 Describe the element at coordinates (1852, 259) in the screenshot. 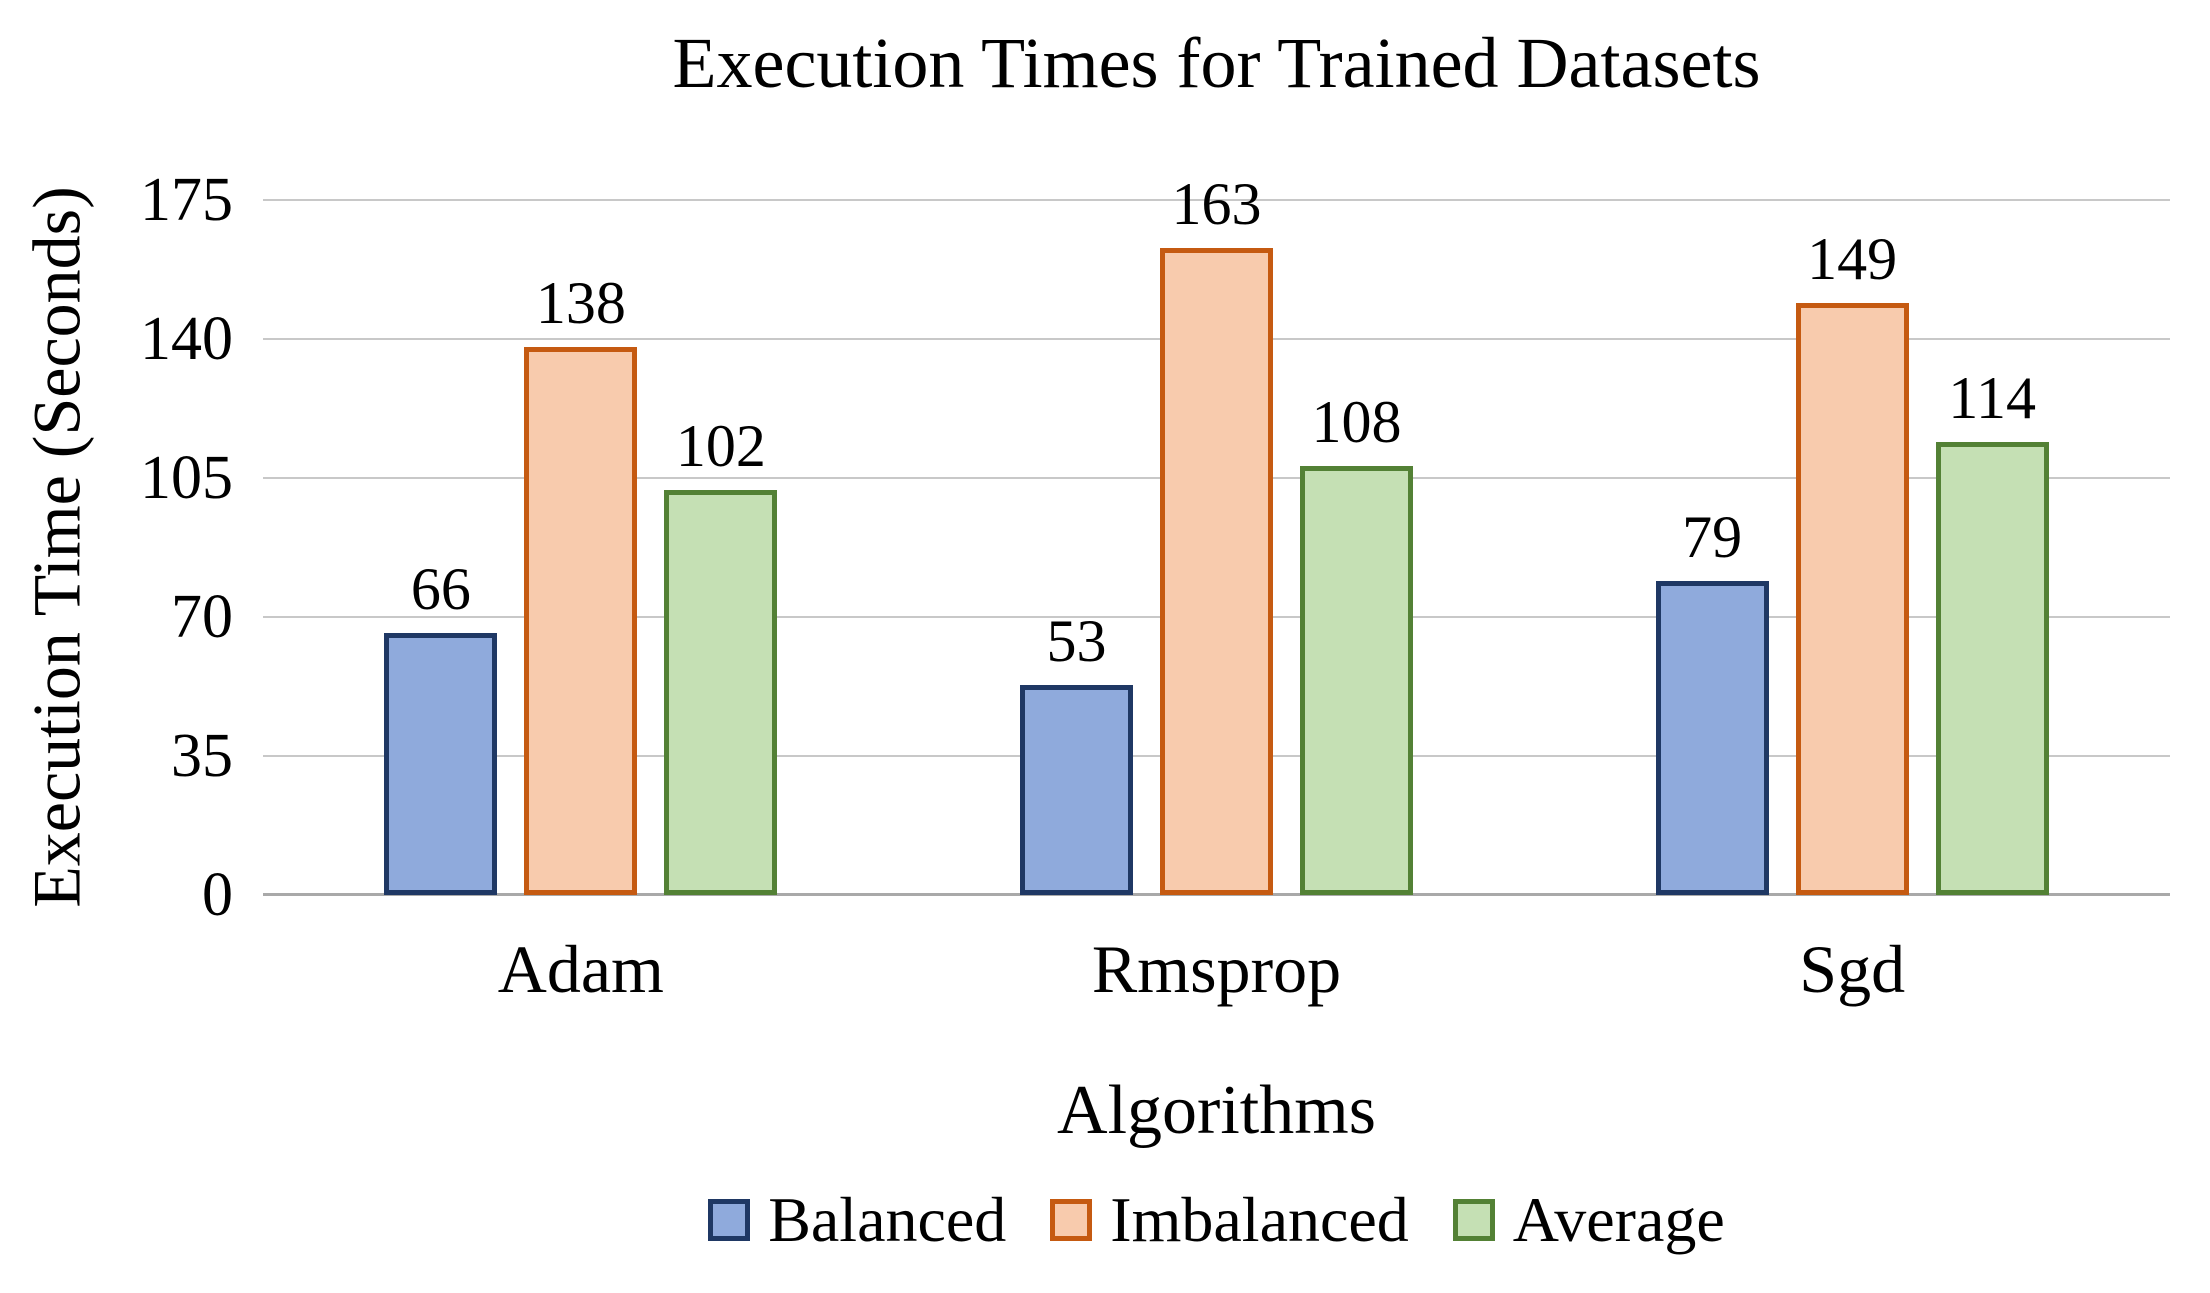

I see `bar-value-label: 149` at that location.